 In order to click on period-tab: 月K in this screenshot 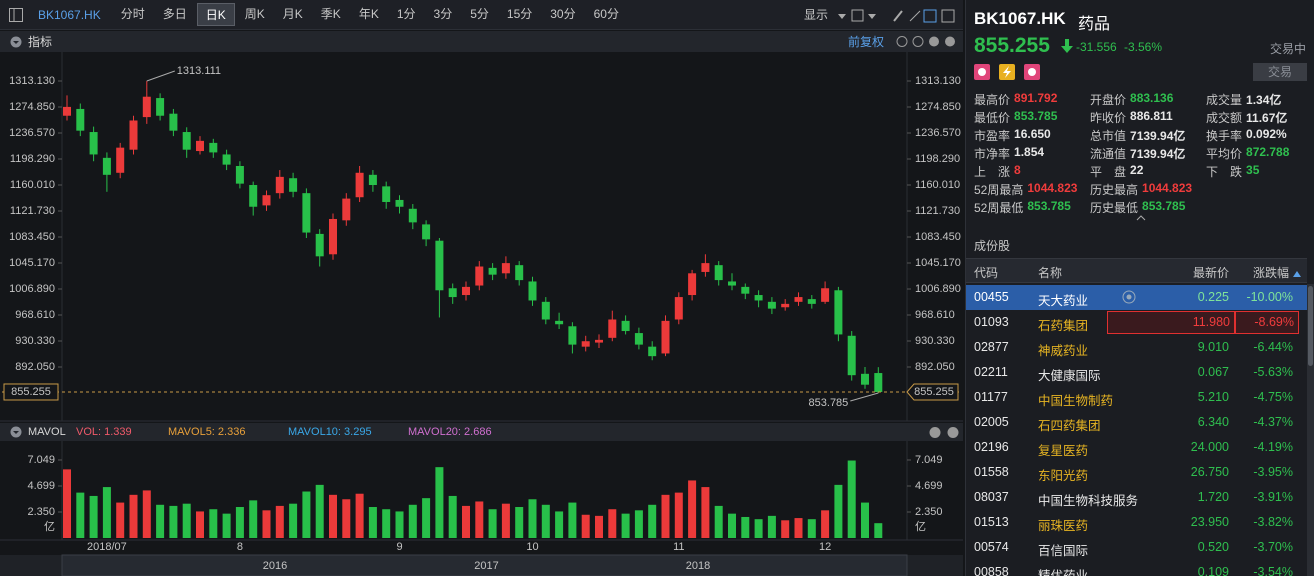, I will do `click(292, 14)`.